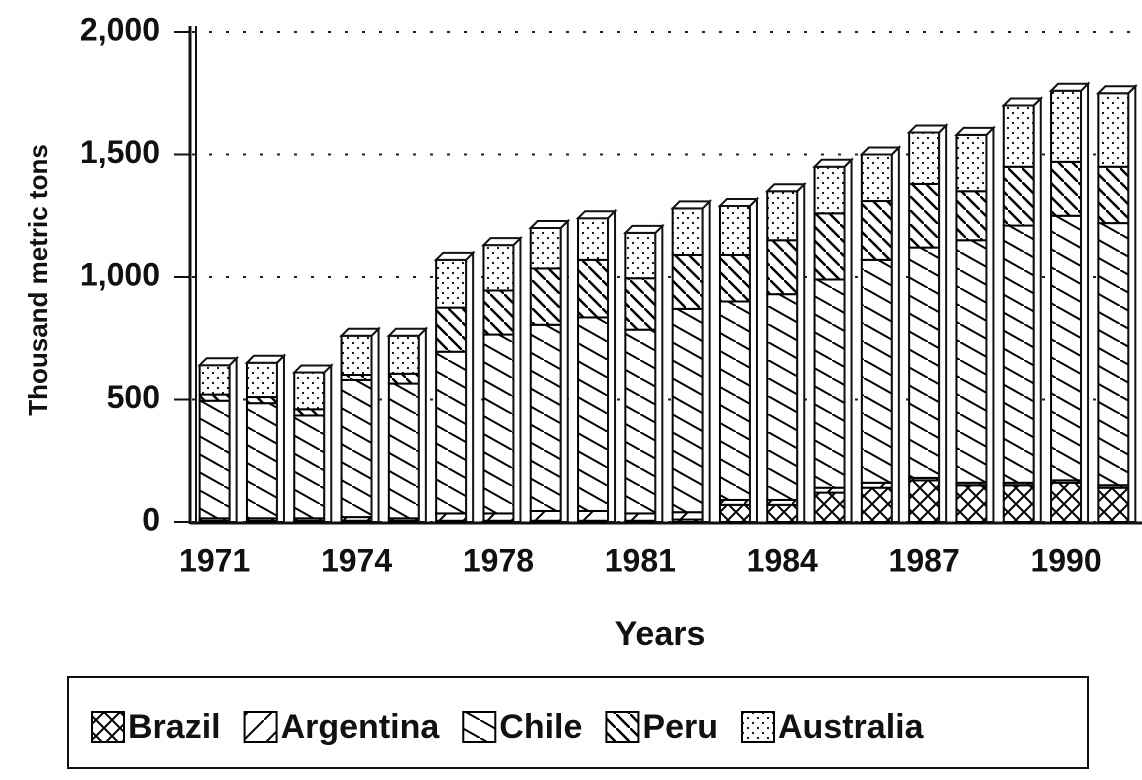 The height and width of the screenshot is (780, 1142). Describe the element at coordinates (640, 560) in the screenshot. I see `x-tick-label: 1981` at that location.